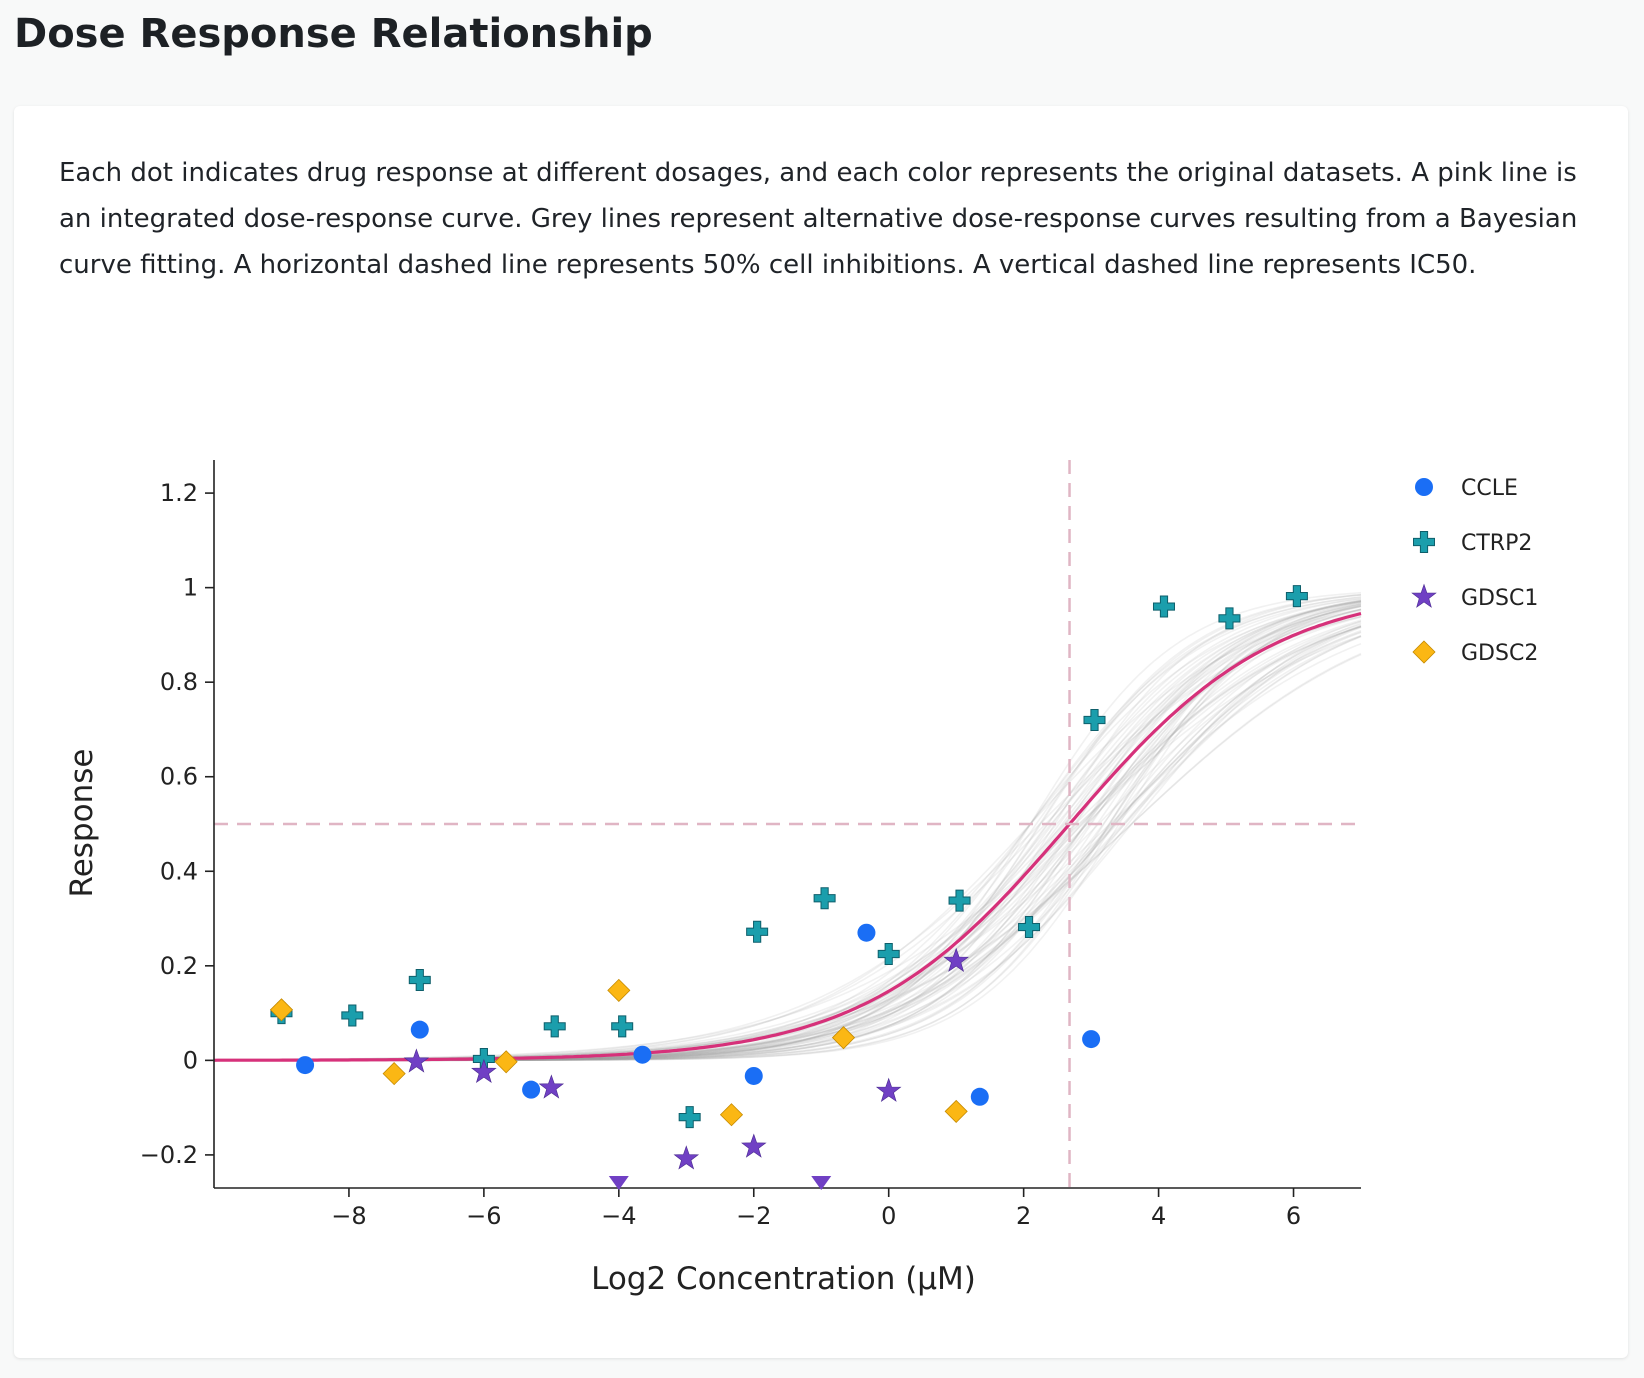 This screenshot has width=1644, height=1378. What do you see at coordinates (888, 1216) in the screenshot?
I see `x-tick-label: 0` at bounding box center [888, 1216].